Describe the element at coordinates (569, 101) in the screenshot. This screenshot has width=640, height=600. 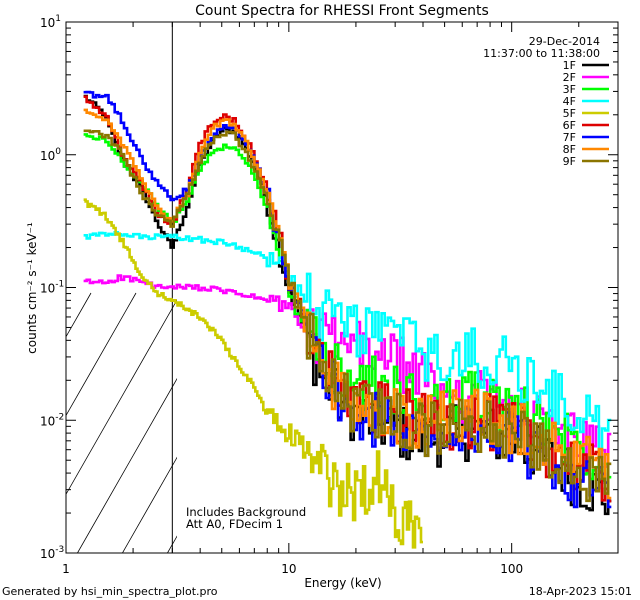
I see `legend-label-4F: 4F` at that location.